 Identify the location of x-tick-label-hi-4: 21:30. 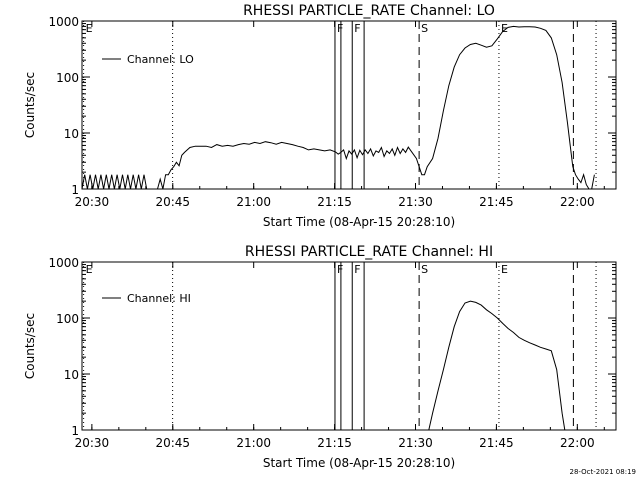
(415, 443).